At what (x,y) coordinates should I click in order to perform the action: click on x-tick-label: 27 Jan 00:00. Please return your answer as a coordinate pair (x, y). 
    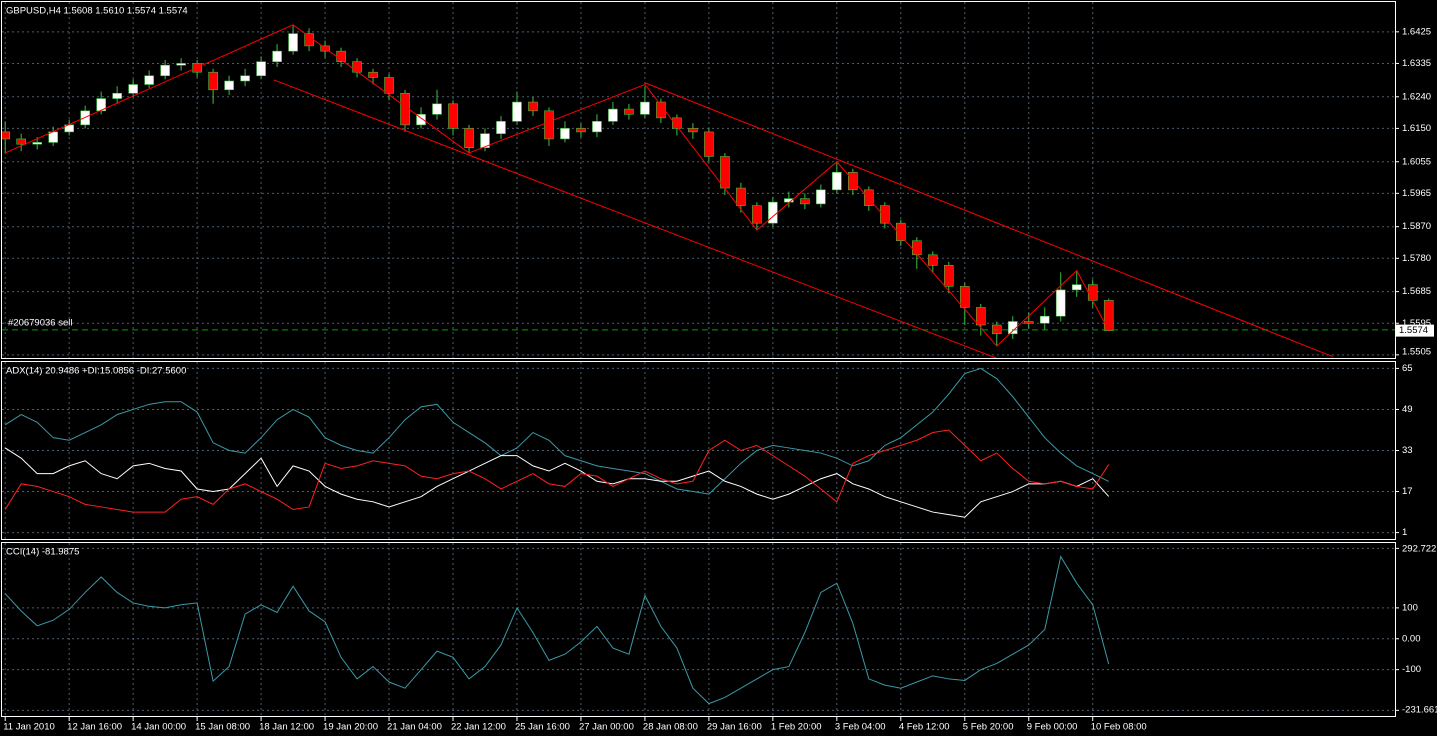
    Looking at the image, I should click on (606, 727).